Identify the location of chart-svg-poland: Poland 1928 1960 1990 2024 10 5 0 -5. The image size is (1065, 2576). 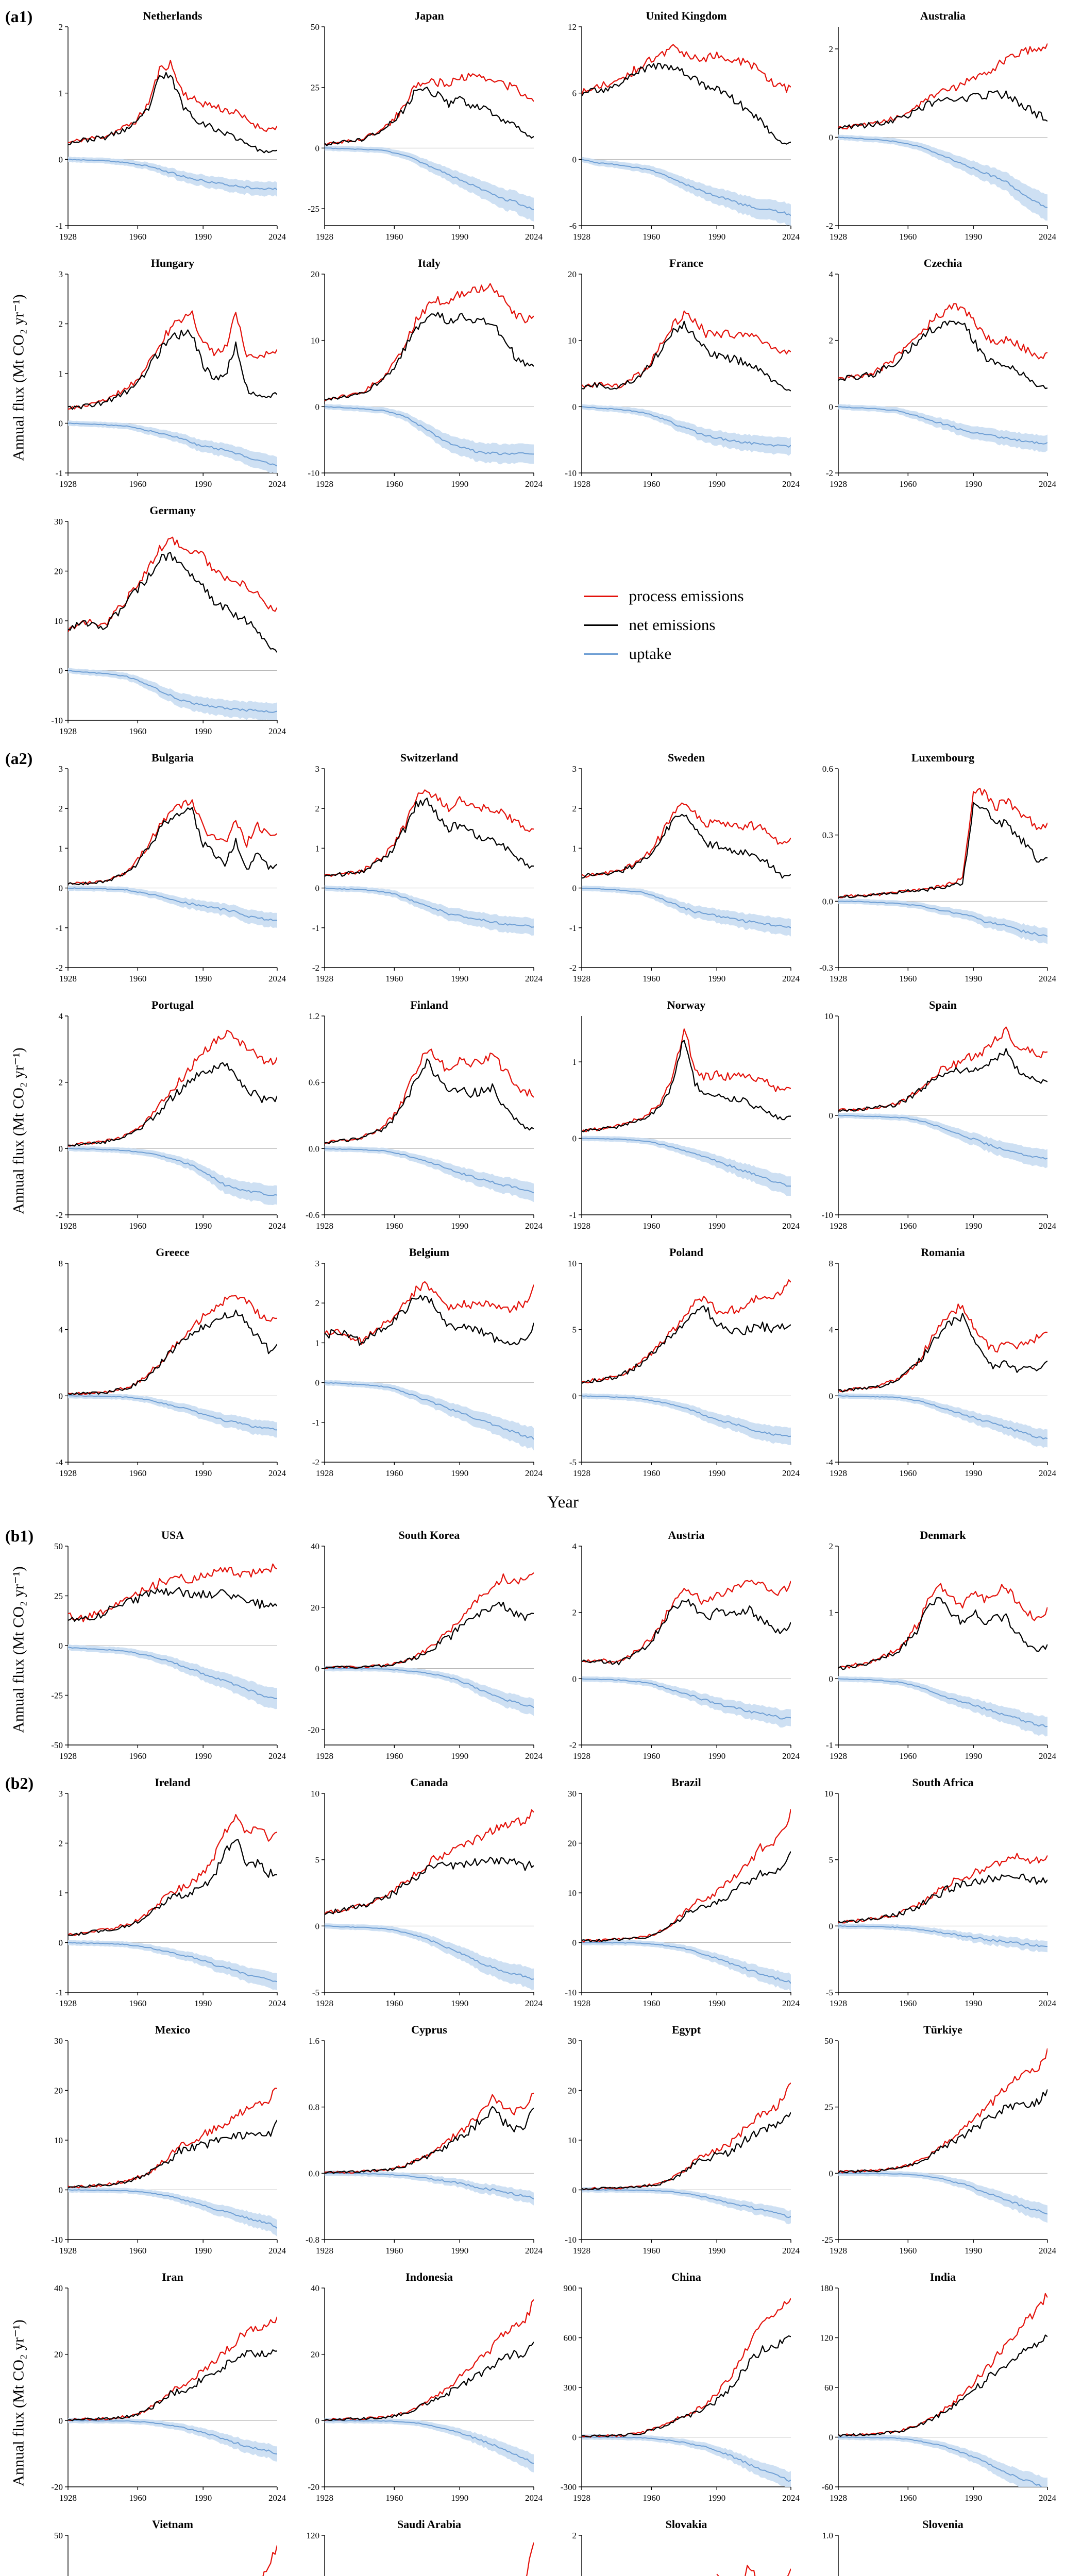
(684, 1362).